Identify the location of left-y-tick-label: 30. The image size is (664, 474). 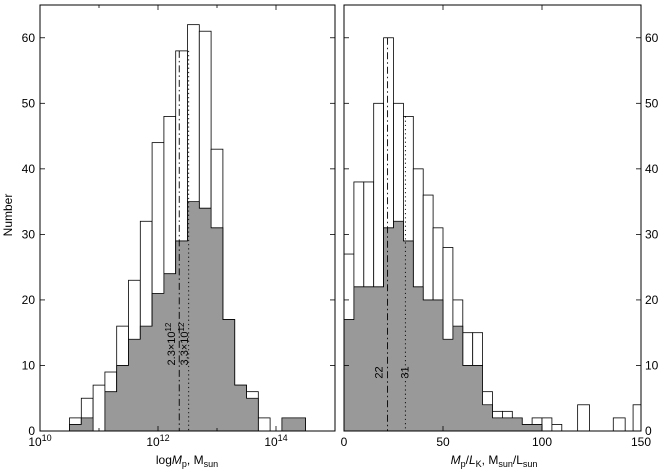
(29, 234).